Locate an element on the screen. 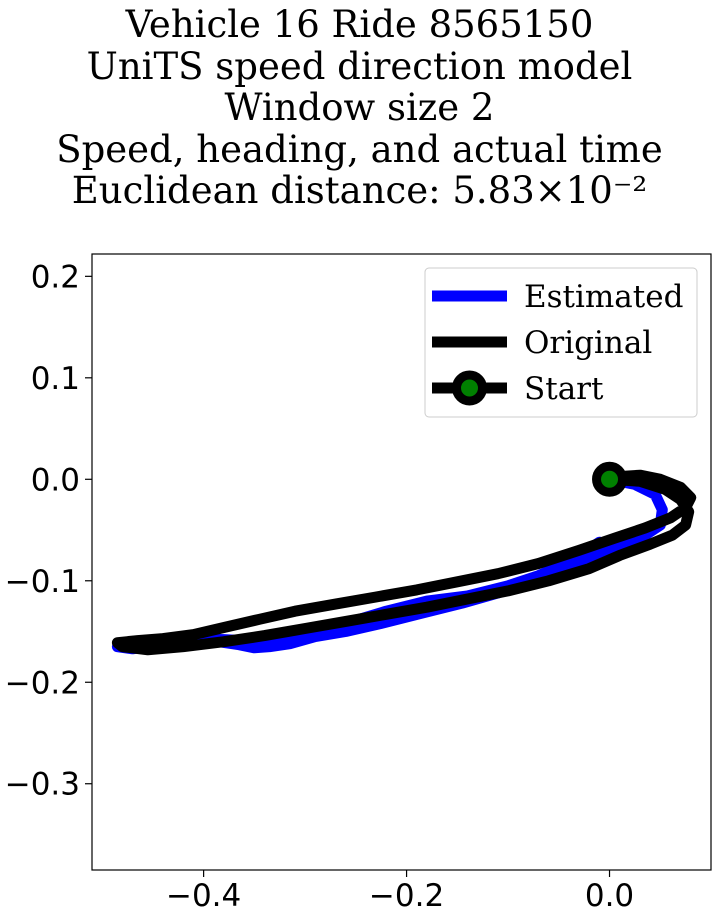 Image resolution: width=719 pixels, height=916 pixels. legend-box is located at coordinates (561, 342).